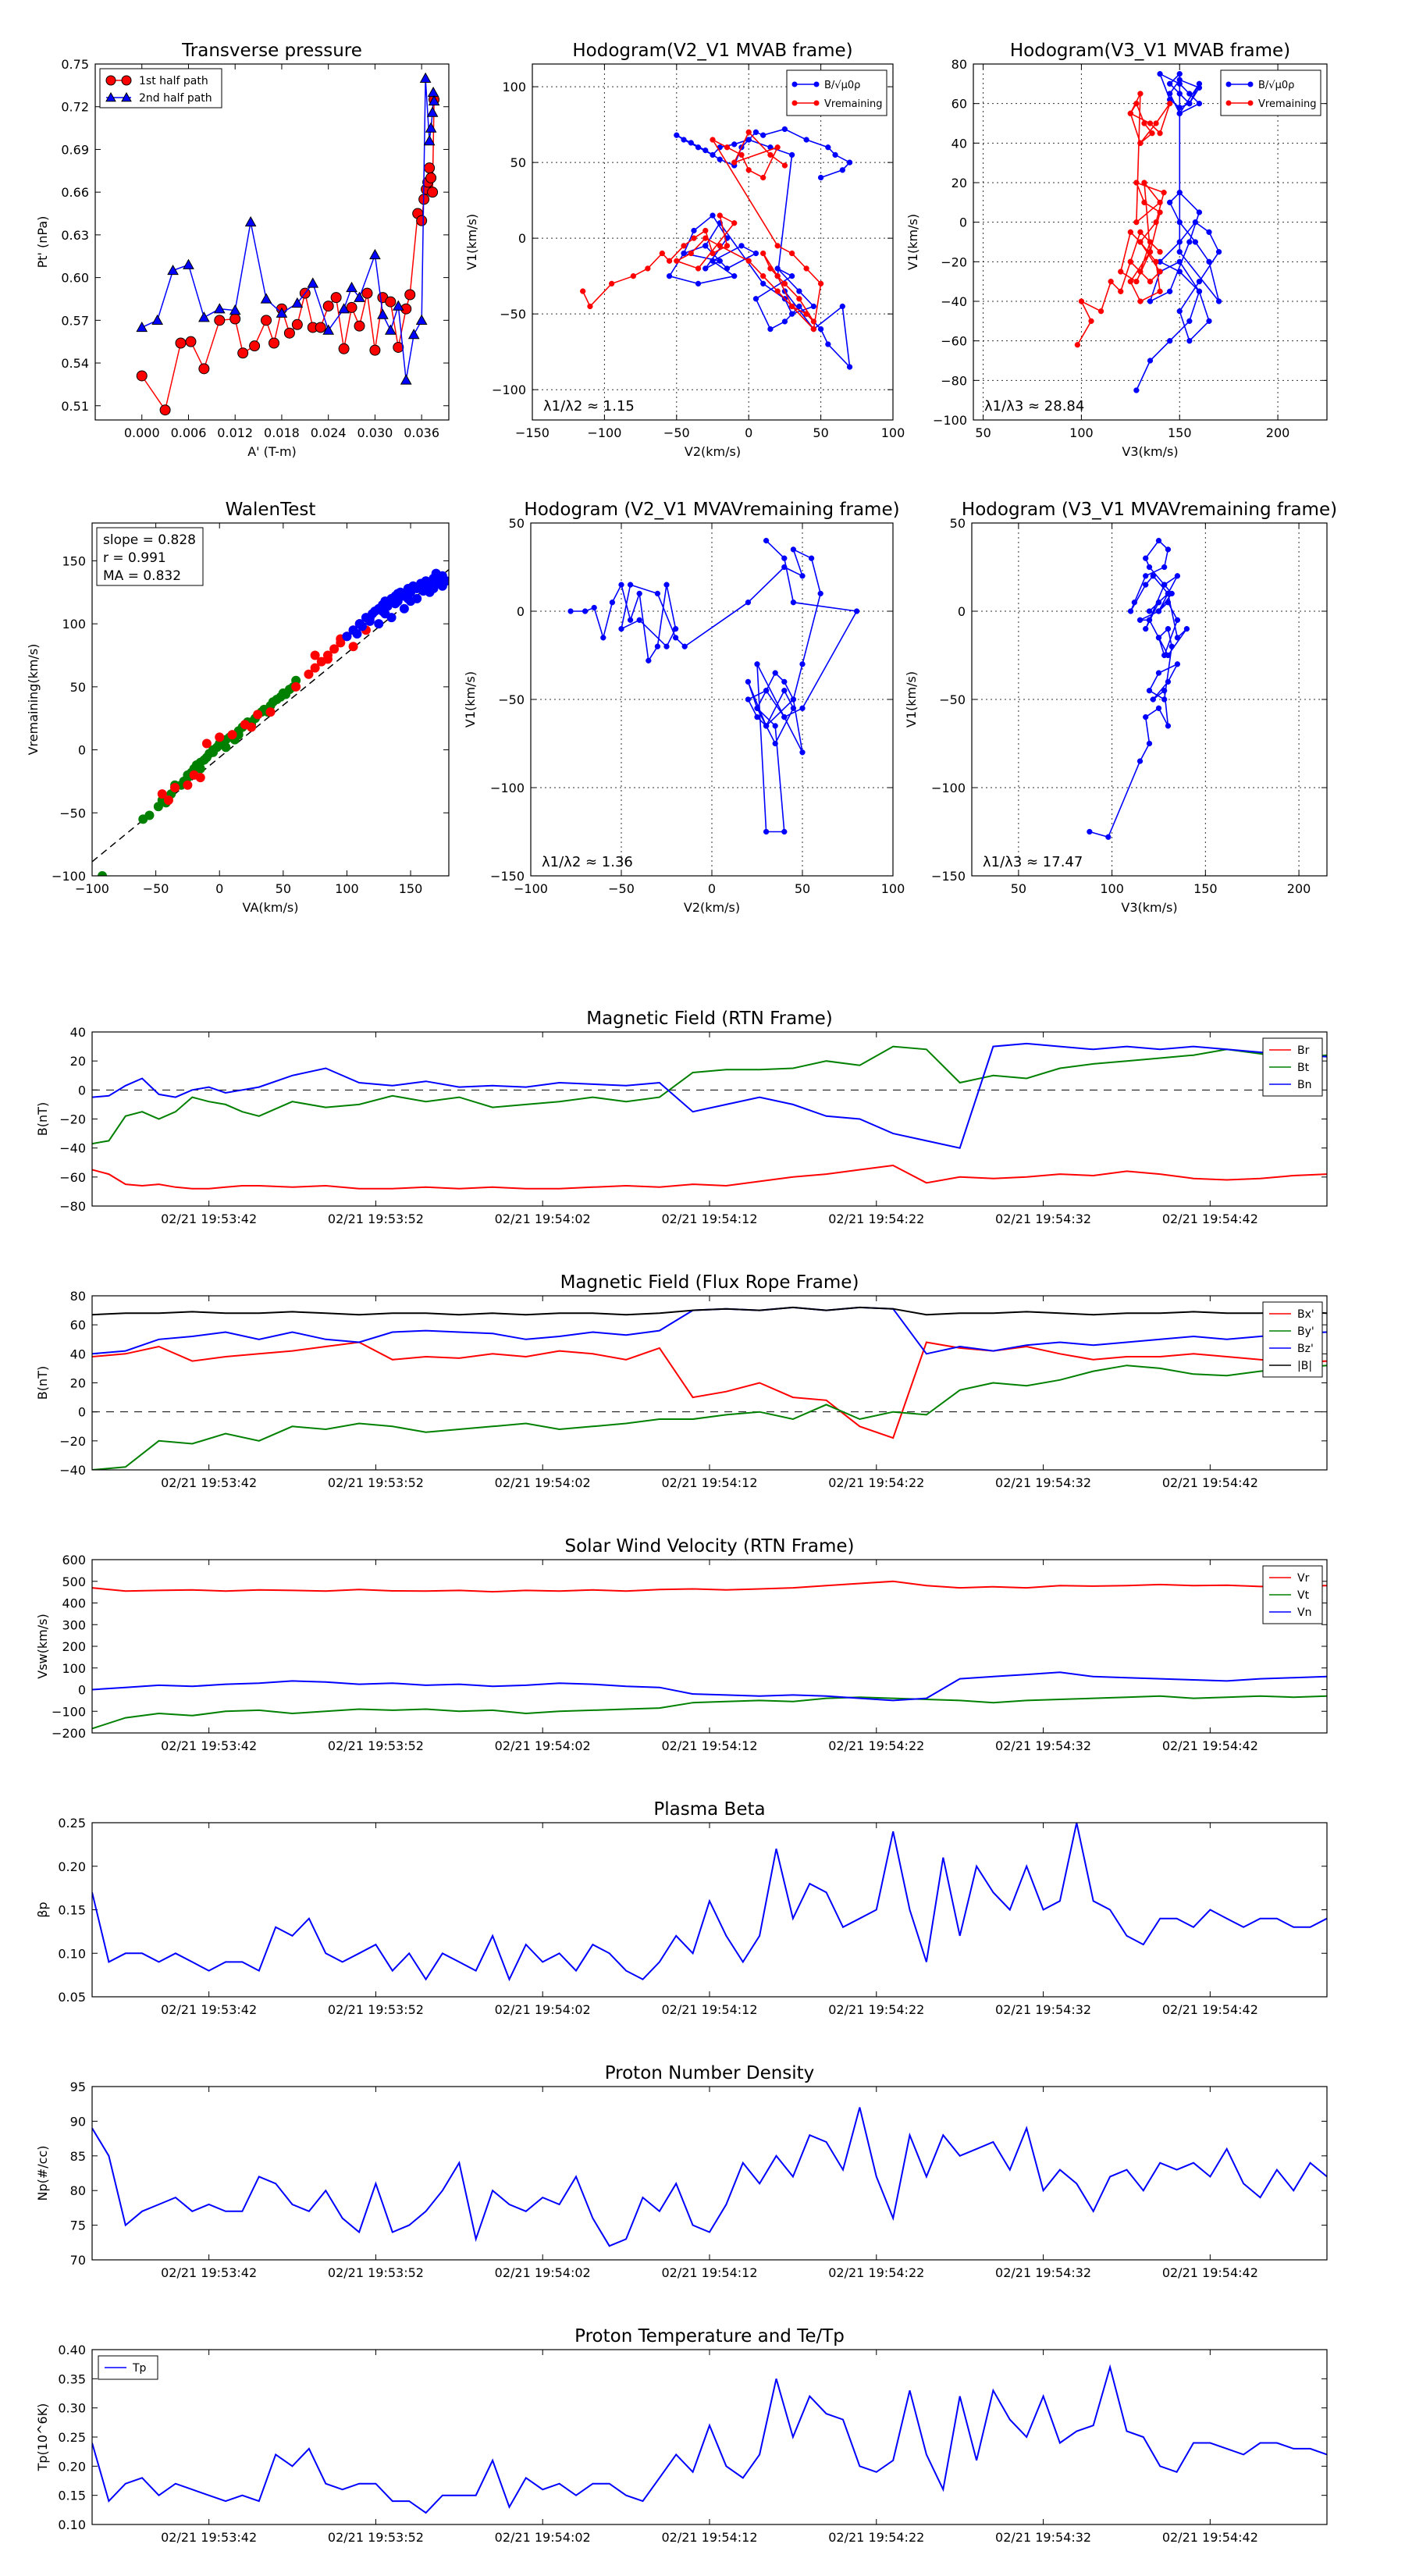 This screenshot has width=1405, height=2576. I want to click on y-tick-label: 75, so click(78, 2225).